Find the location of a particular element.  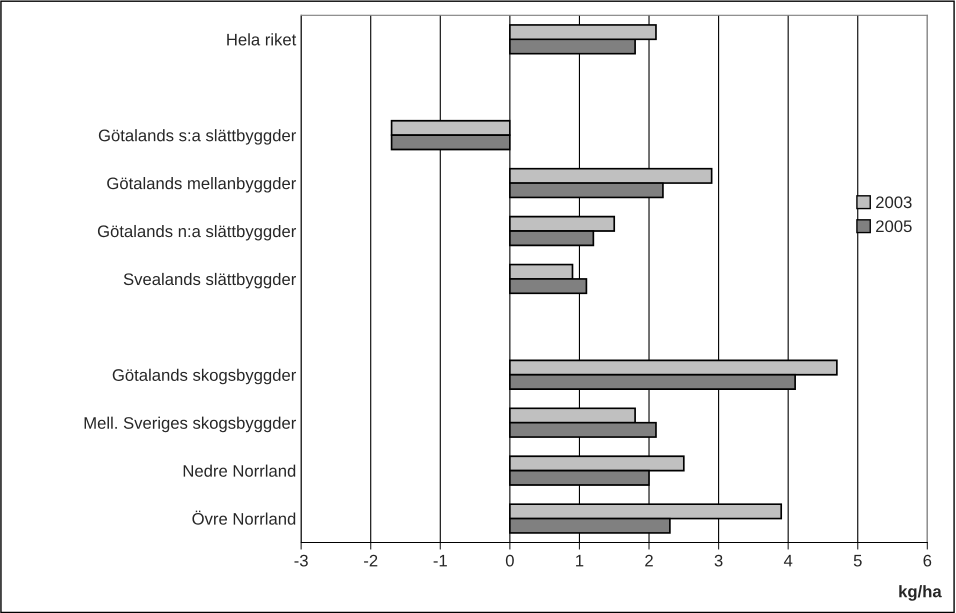

x-tick-label: 2 is located at coordinates (649, 560).